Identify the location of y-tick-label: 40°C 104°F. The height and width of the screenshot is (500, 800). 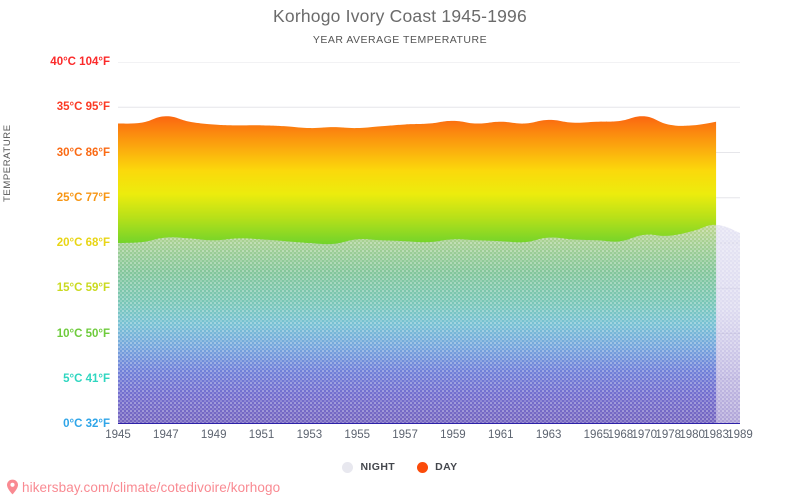
(80, 62).